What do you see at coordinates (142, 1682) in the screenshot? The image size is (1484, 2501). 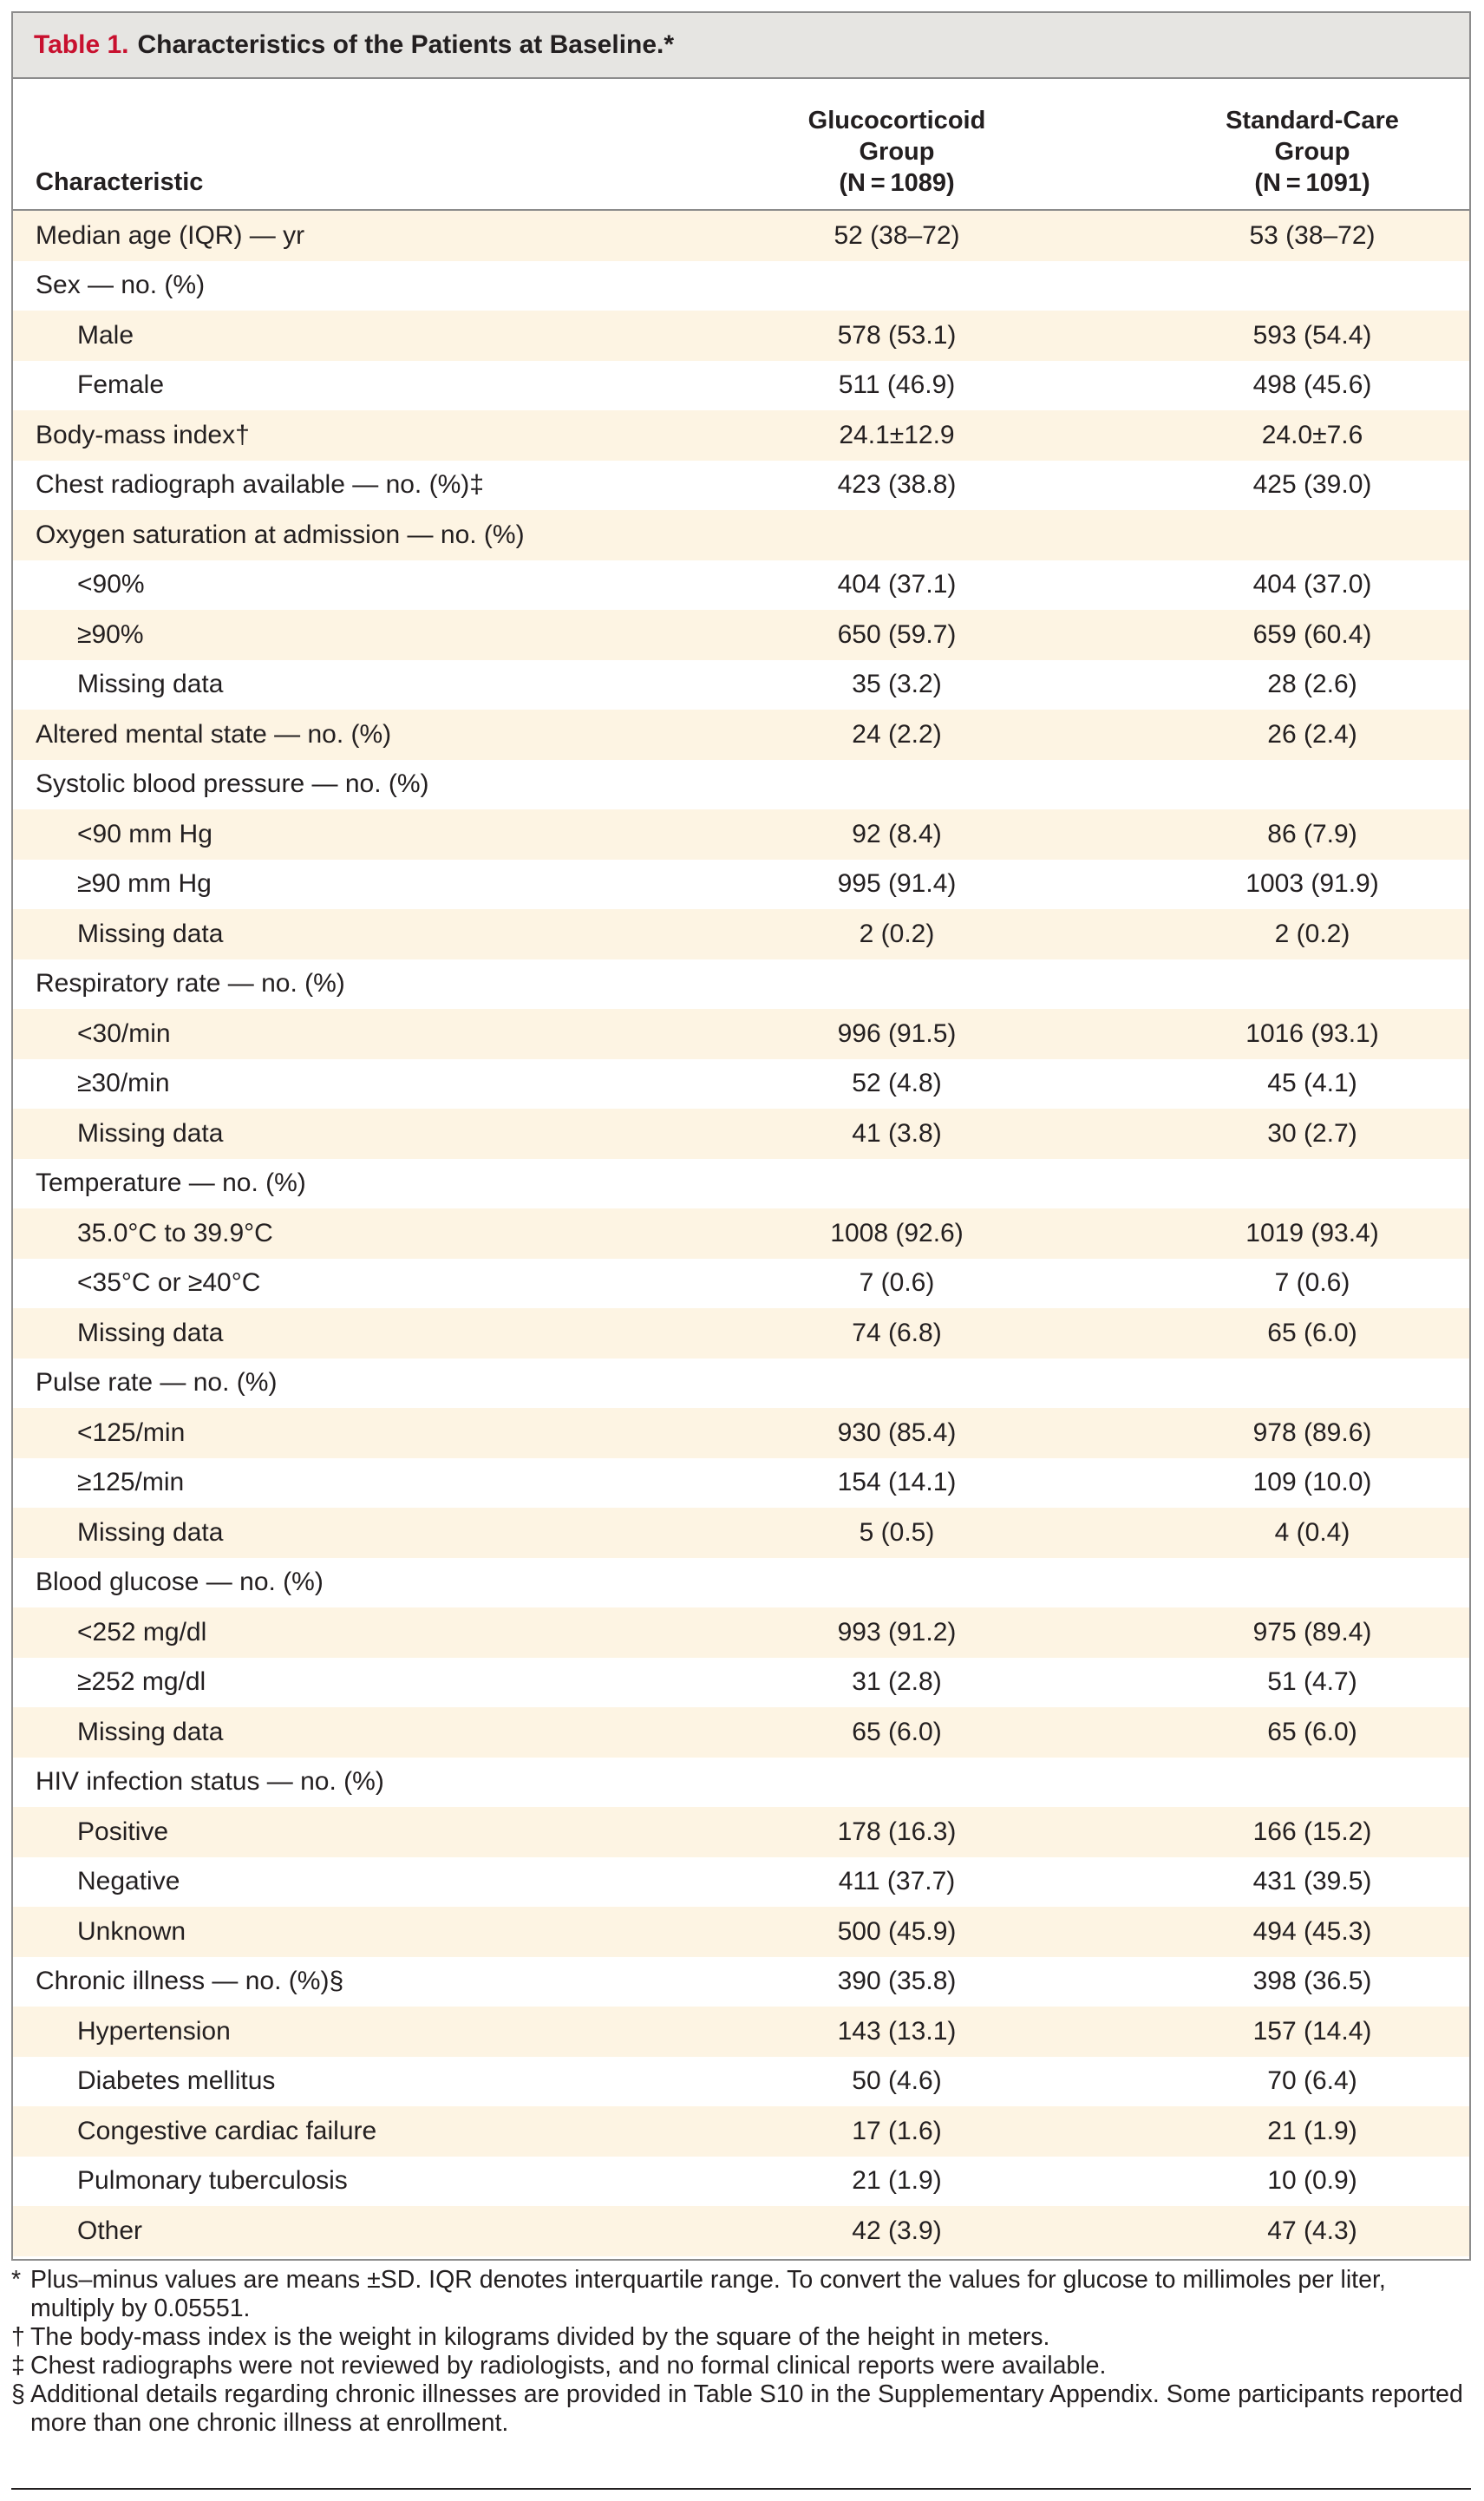 I see `row-label: ≥252 mg/dl` at bounding box center [142, 1682].